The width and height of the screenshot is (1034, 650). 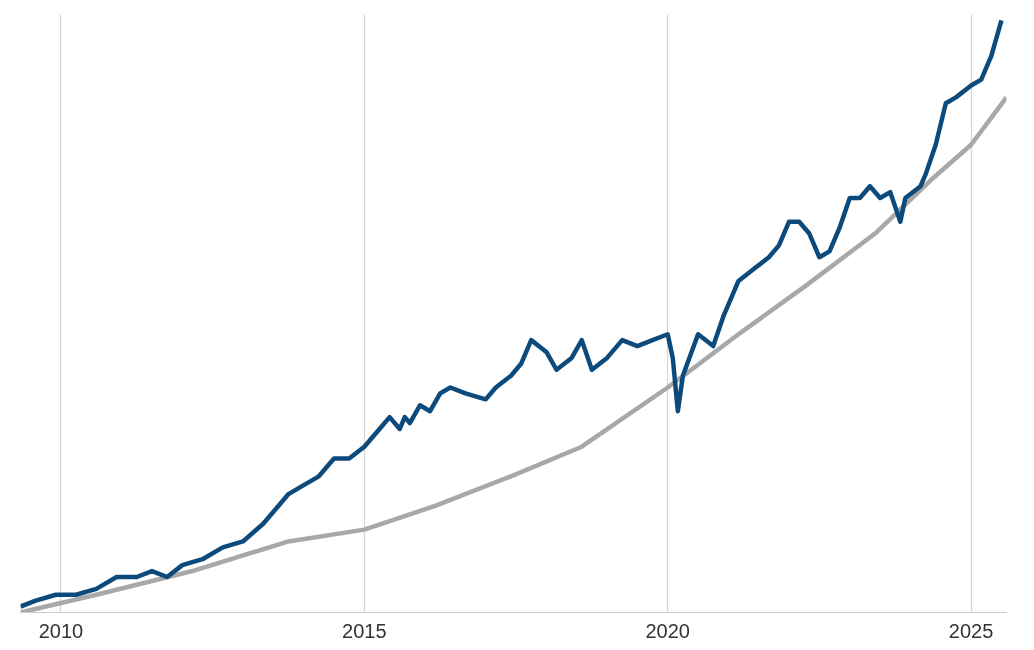 What do you see at coordinates (61, 630) in the screenshot?
I see `x-tick-label: 2010` at bounding box center [61, 630].